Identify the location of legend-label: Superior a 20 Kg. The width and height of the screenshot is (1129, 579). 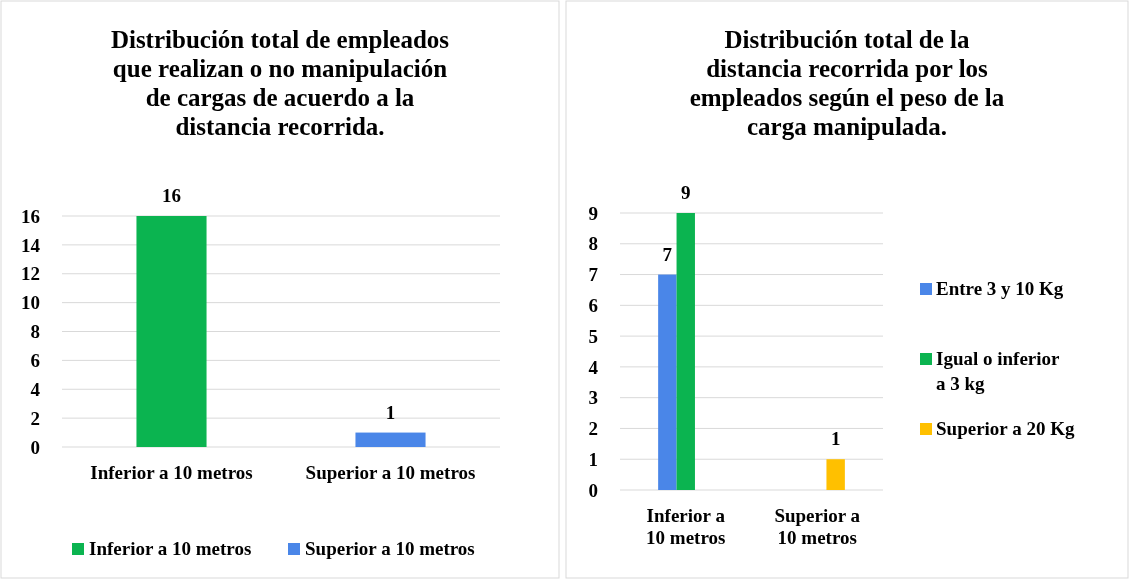
(1005, 428).